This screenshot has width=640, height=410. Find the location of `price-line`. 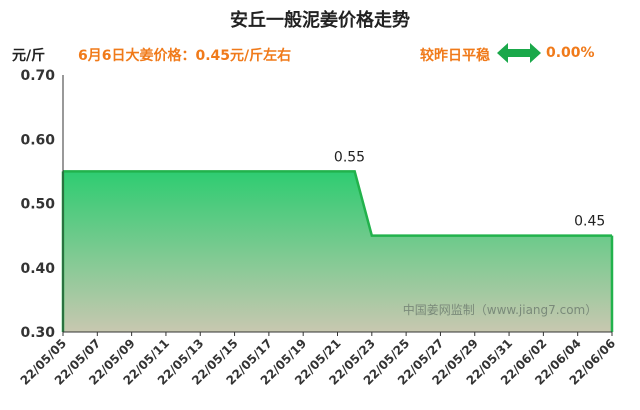

price-line is located at coordinates (337, 203).